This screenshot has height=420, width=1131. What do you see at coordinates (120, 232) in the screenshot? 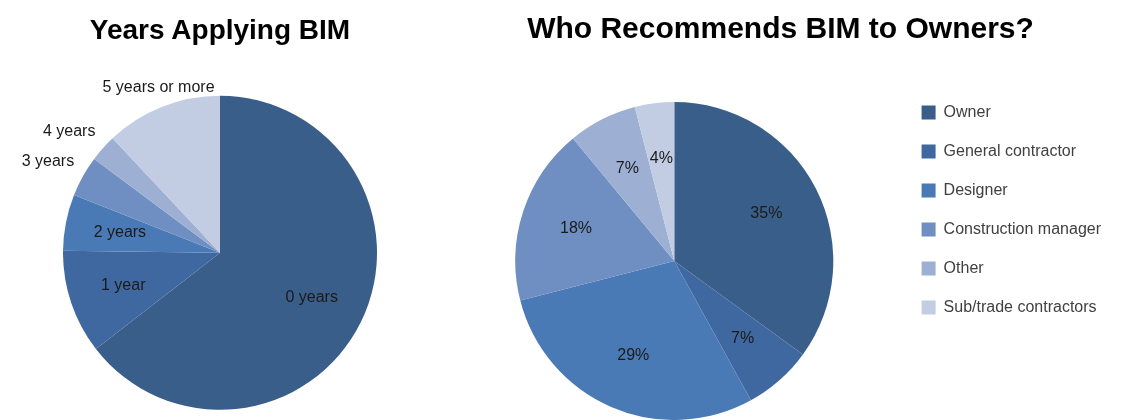
I see `slice-label: 2 years` at bounding box center [120, 232].